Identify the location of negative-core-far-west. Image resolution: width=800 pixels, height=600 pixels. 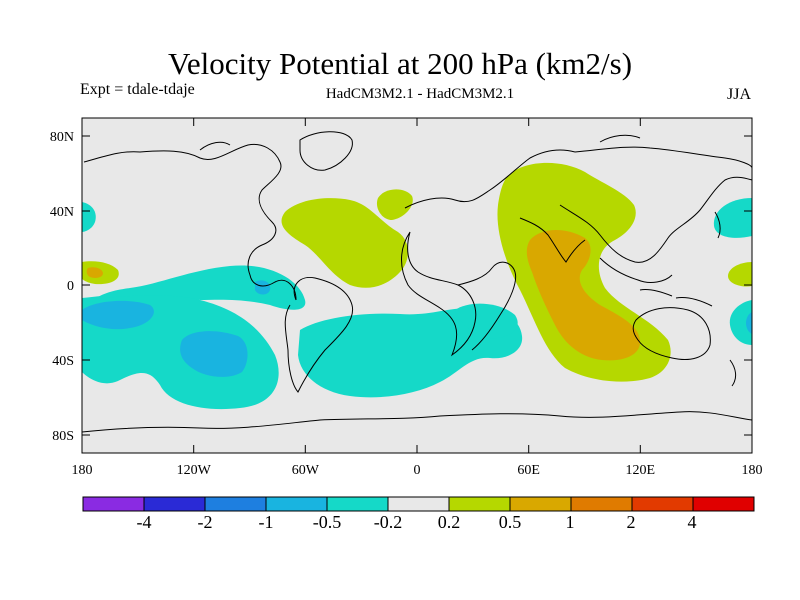
(749, 323).